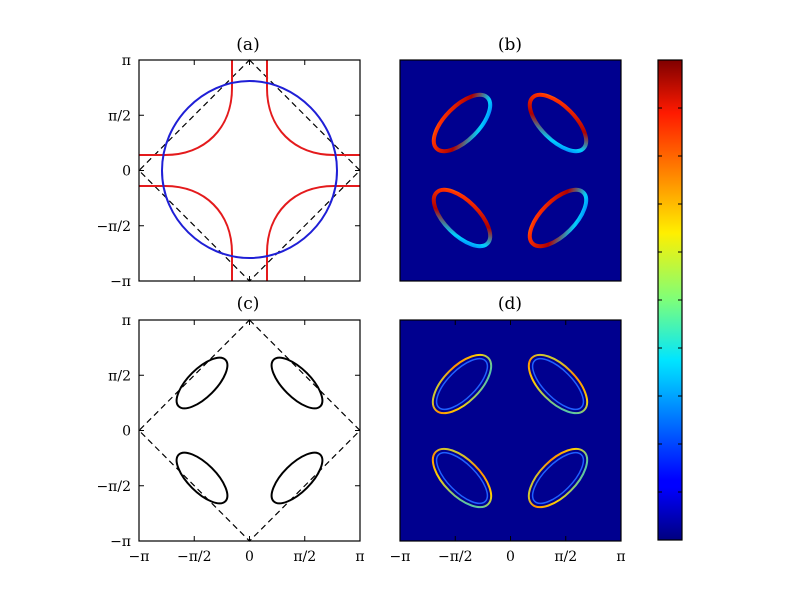 This screenshot has width=800, height=600. I want to click on panel-d-title: (d), so click(510, 304).